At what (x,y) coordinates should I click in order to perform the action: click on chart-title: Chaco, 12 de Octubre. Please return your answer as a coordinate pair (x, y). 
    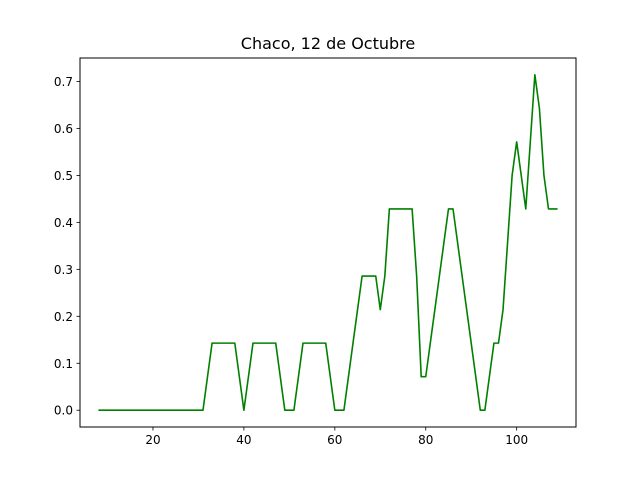
    Looking at the image, I should click on (328, 43).